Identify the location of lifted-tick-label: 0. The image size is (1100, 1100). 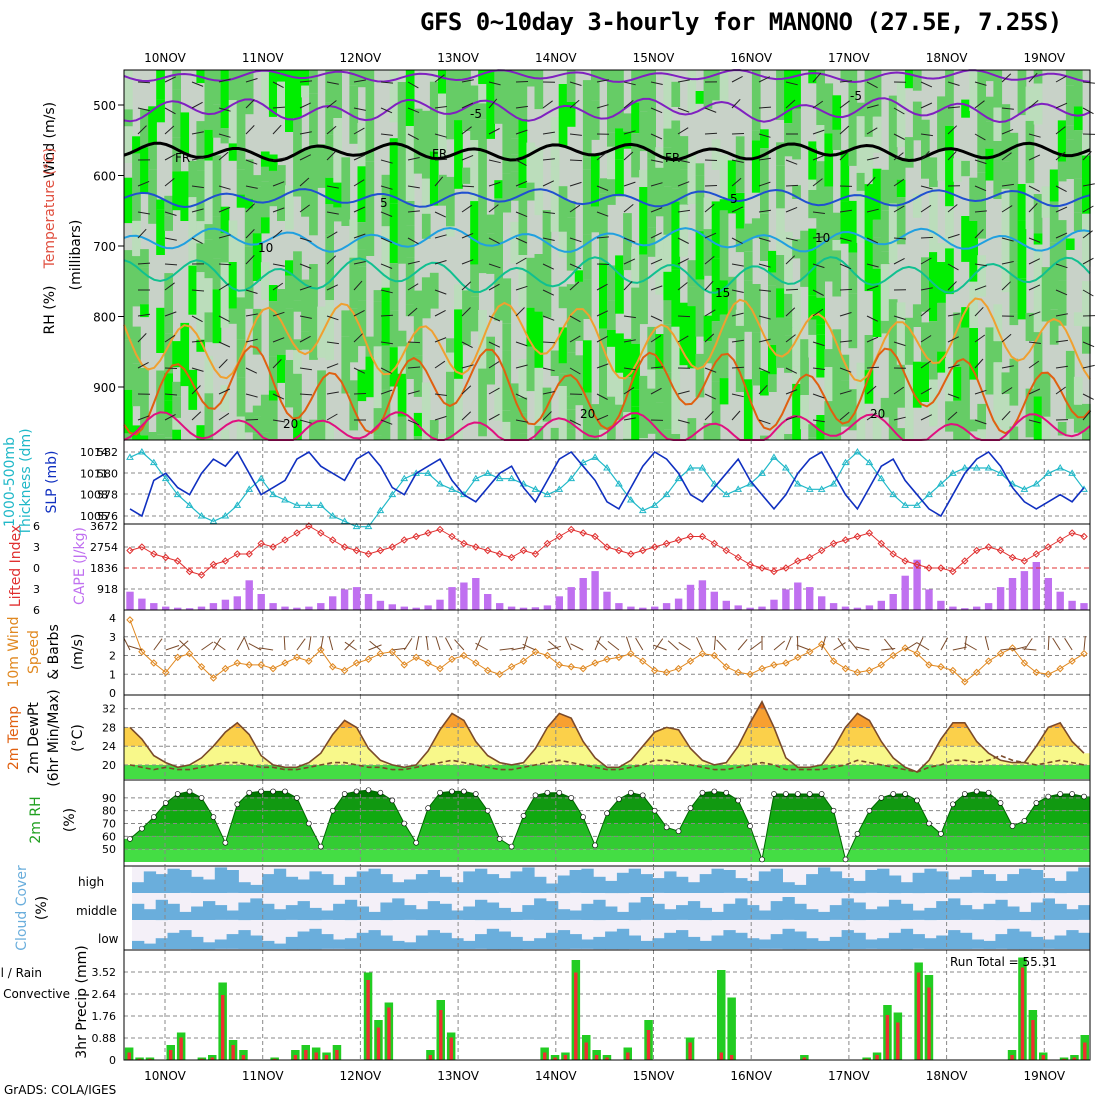
(36, 568).